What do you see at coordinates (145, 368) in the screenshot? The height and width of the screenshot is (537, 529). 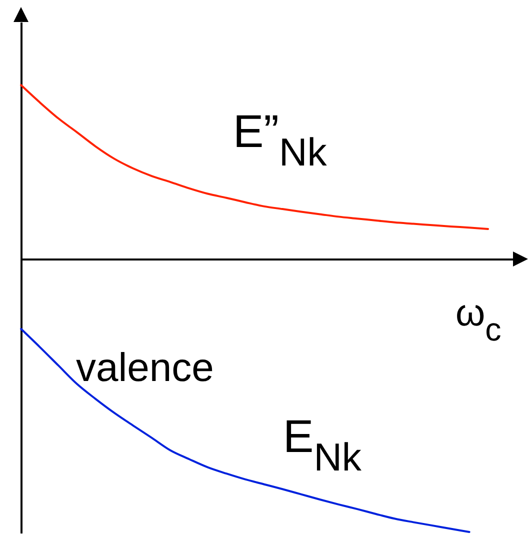 I see `annotation: valence` at bounding box center [145, 368].